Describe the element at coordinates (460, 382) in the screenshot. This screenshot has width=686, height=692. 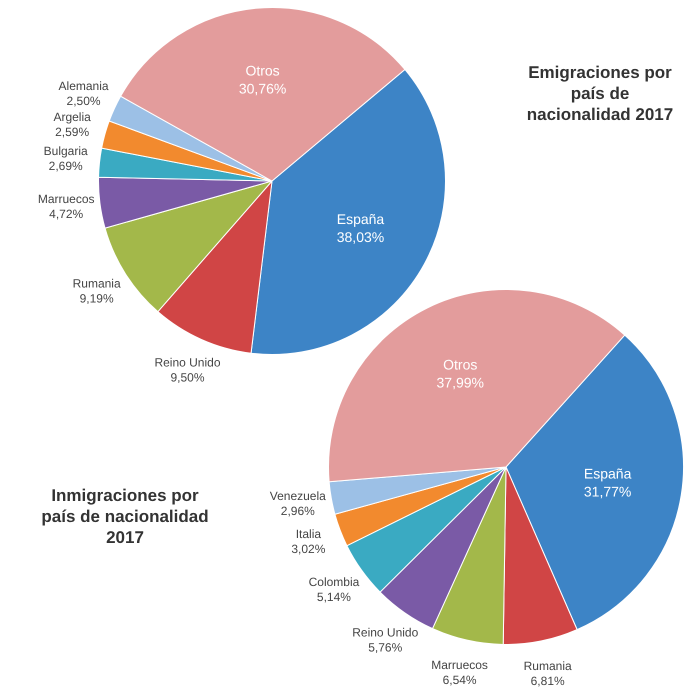
I see `data-label: 37,99%` at that location.